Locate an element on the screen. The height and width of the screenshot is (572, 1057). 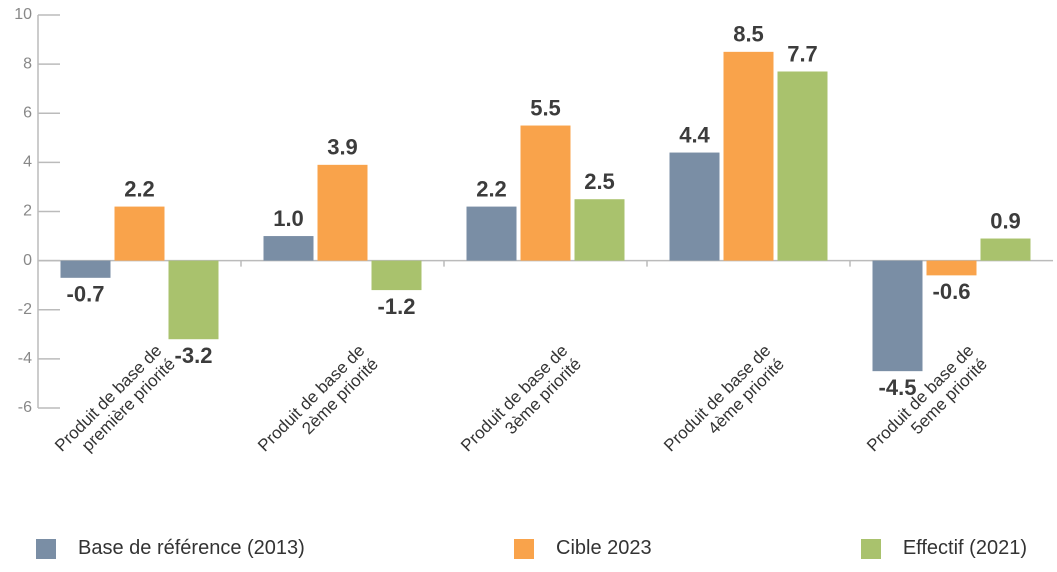
legend-item: Base de référence (2013) is located at coordinates (170, 548).